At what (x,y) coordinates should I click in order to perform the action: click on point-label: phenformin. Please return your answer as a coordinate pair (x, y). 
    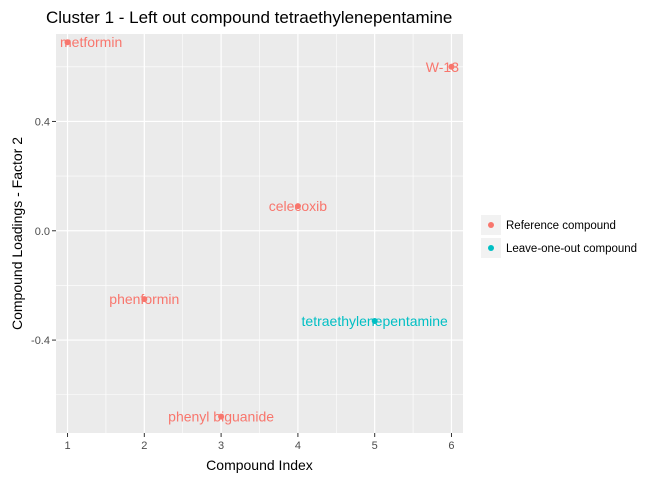
    Looking at the image, I should click on (144, 299).